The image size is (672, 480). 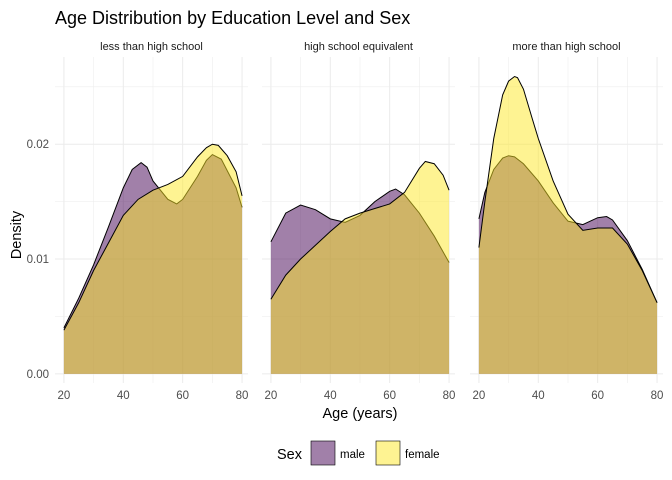 What do you see at coordinates (38, 375) in the screenshot?
I see `y-tick-label: 0.00` at bounding box center [38, 375].